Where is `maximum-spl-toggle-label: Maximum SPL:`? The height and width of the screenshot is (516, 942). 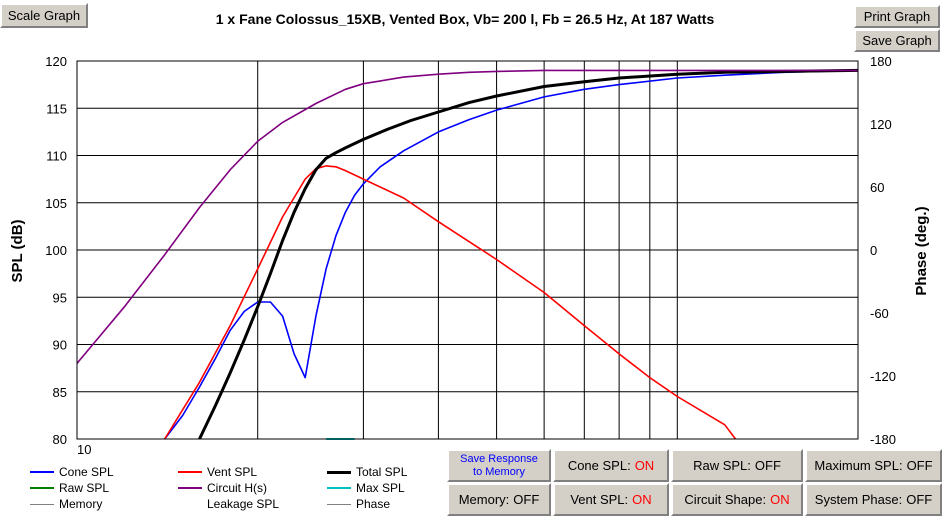 maximum-spl-toggle-label: Maximum SPL: is located at coordinates (858, 465).